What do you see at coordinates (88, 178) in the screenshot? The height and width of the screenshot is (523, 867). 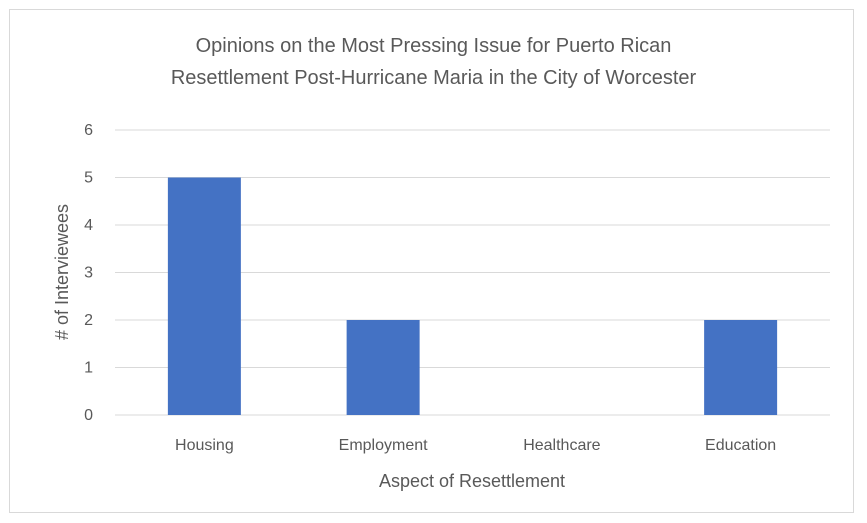 I see `y-tick-label: 5` at bounding box center [88, 178].